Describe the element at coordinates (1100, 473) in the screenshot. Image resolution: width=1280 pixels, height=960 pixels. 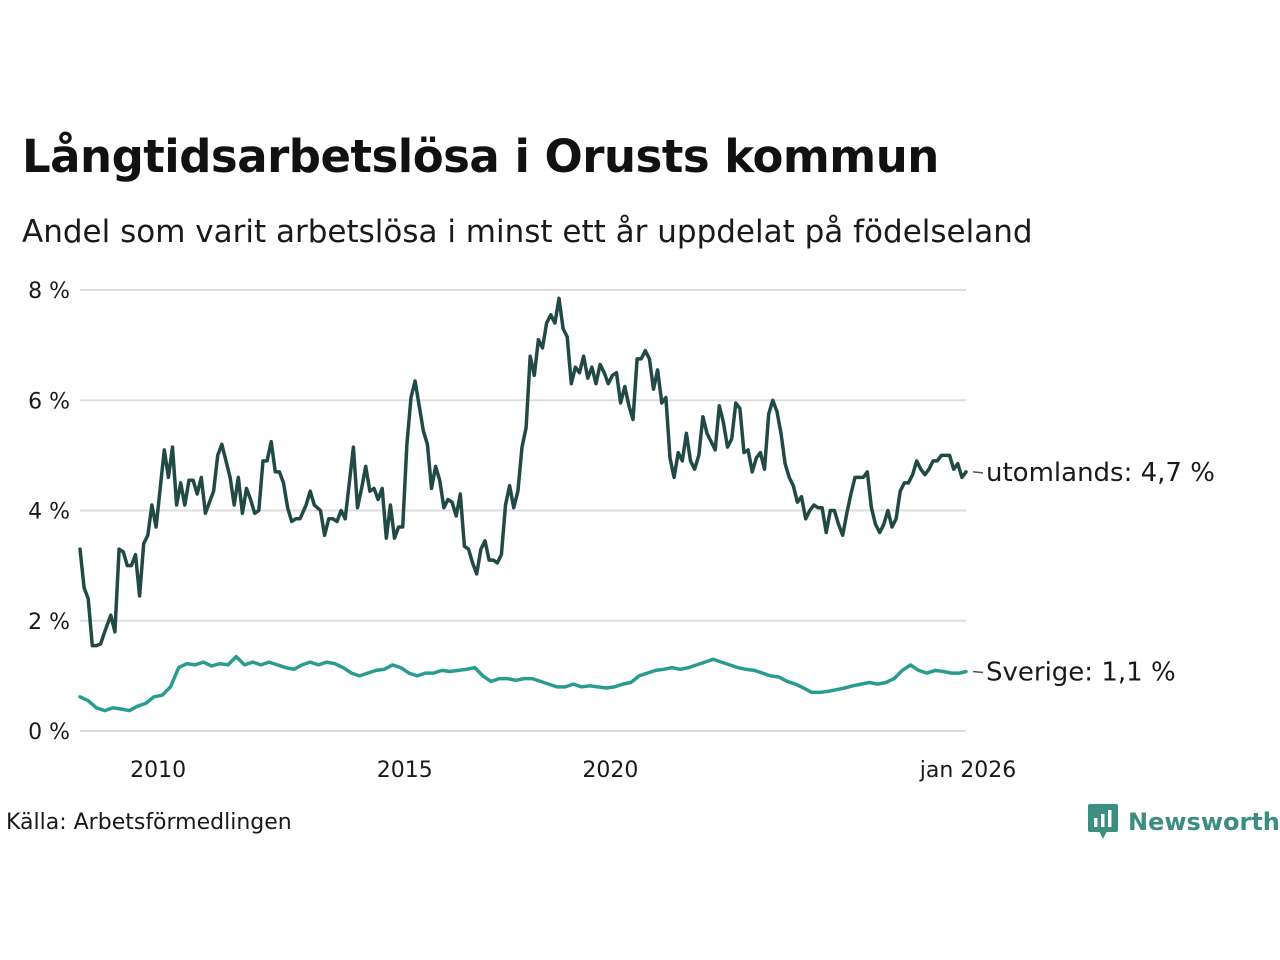
I see `series-end-label: utomlands: 4,7 %` at that location.